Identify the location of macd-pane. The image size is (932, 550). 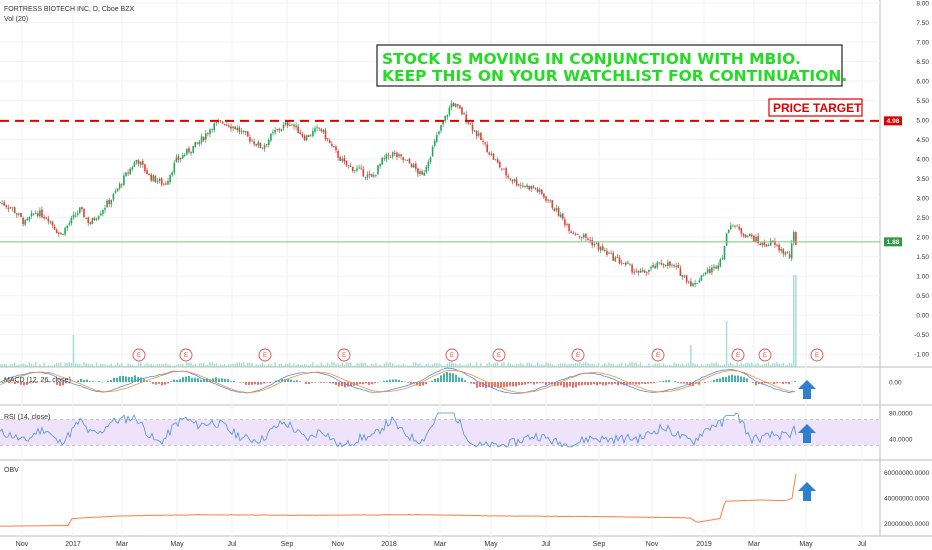
(398, 381).